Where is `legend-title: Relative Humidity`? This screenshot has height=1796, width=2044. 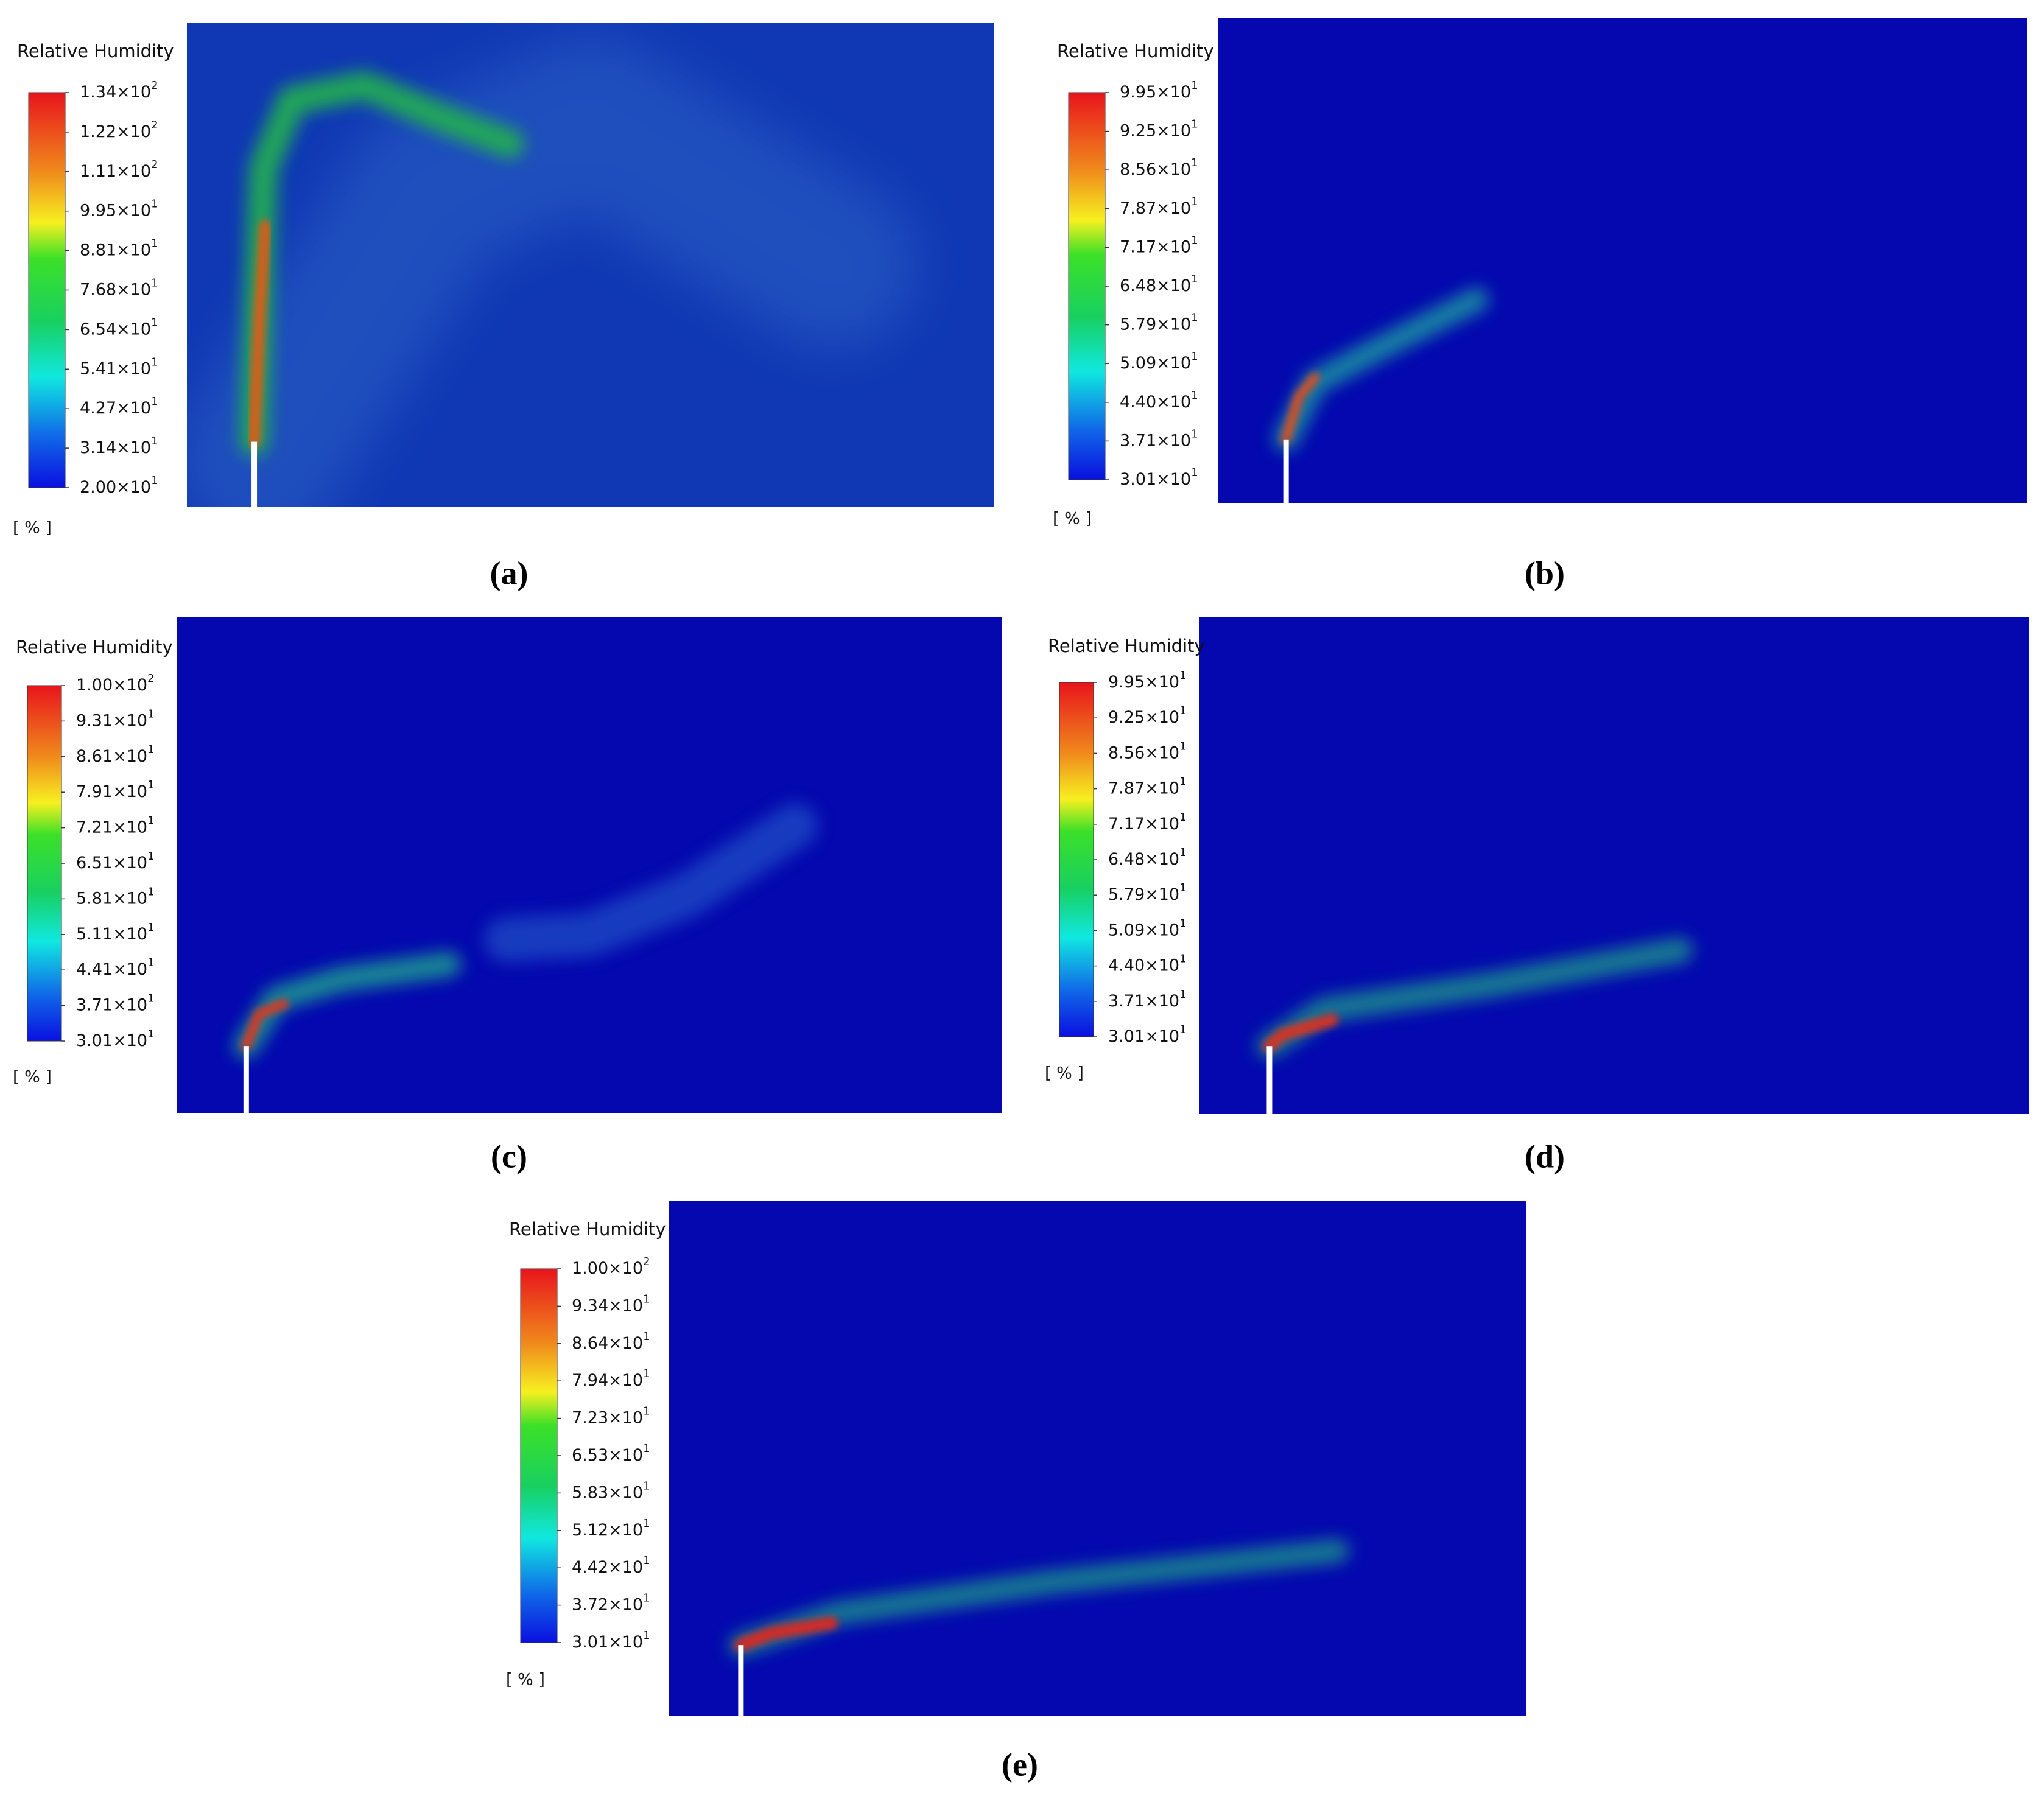
legend-title: Relative Humidity is located at coordinates (1126, 646).